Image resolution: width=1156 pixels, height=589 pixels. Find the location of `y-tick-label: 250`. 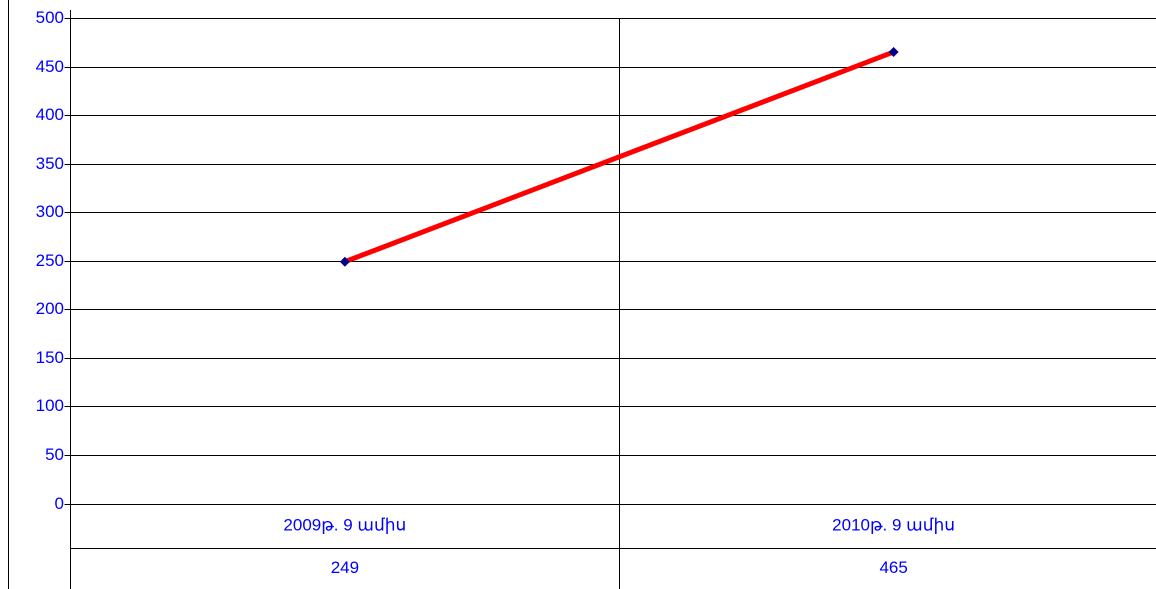

y-tick-label: 250 is located at coordinates (50, 260).